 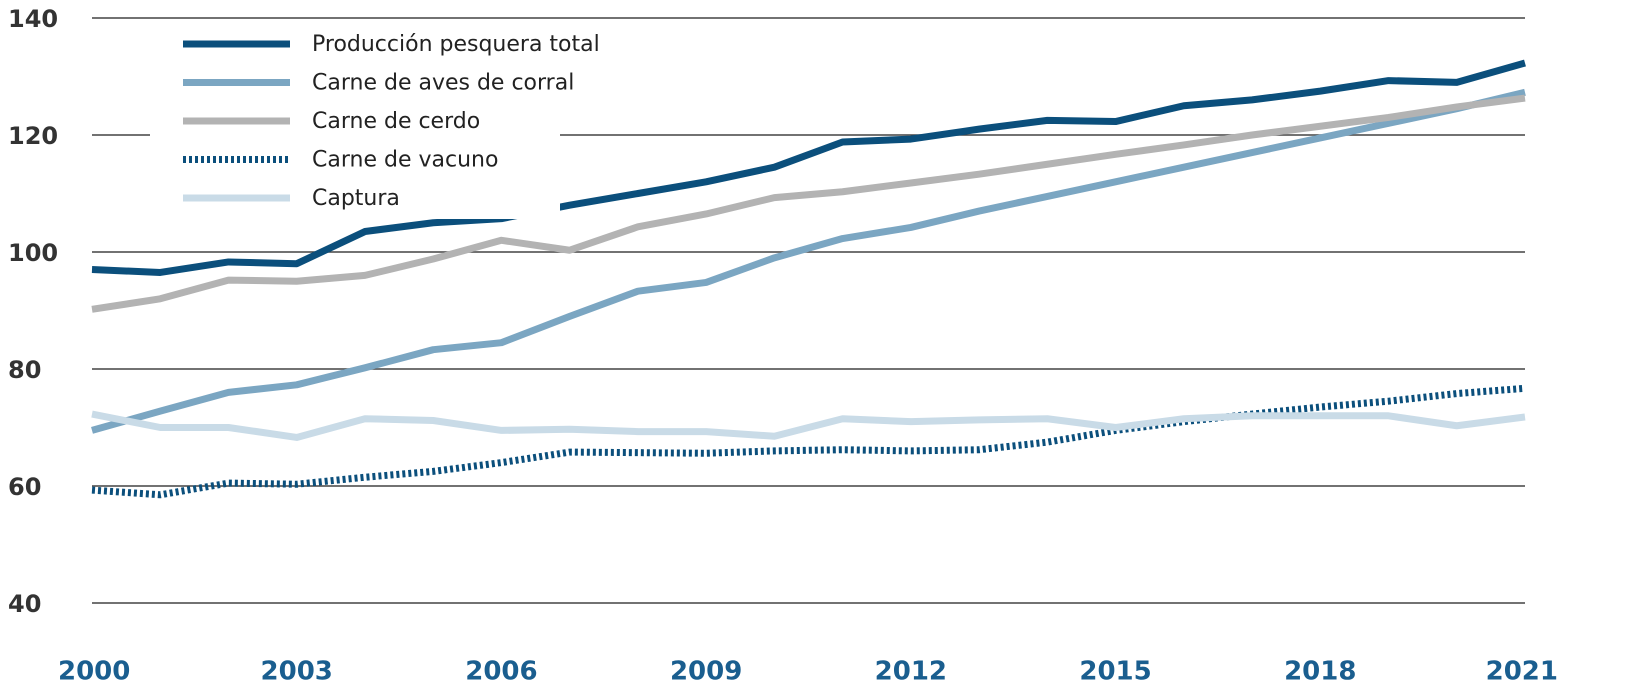 I want to click on y-tick-label: 80, so click(x=24, y=370).